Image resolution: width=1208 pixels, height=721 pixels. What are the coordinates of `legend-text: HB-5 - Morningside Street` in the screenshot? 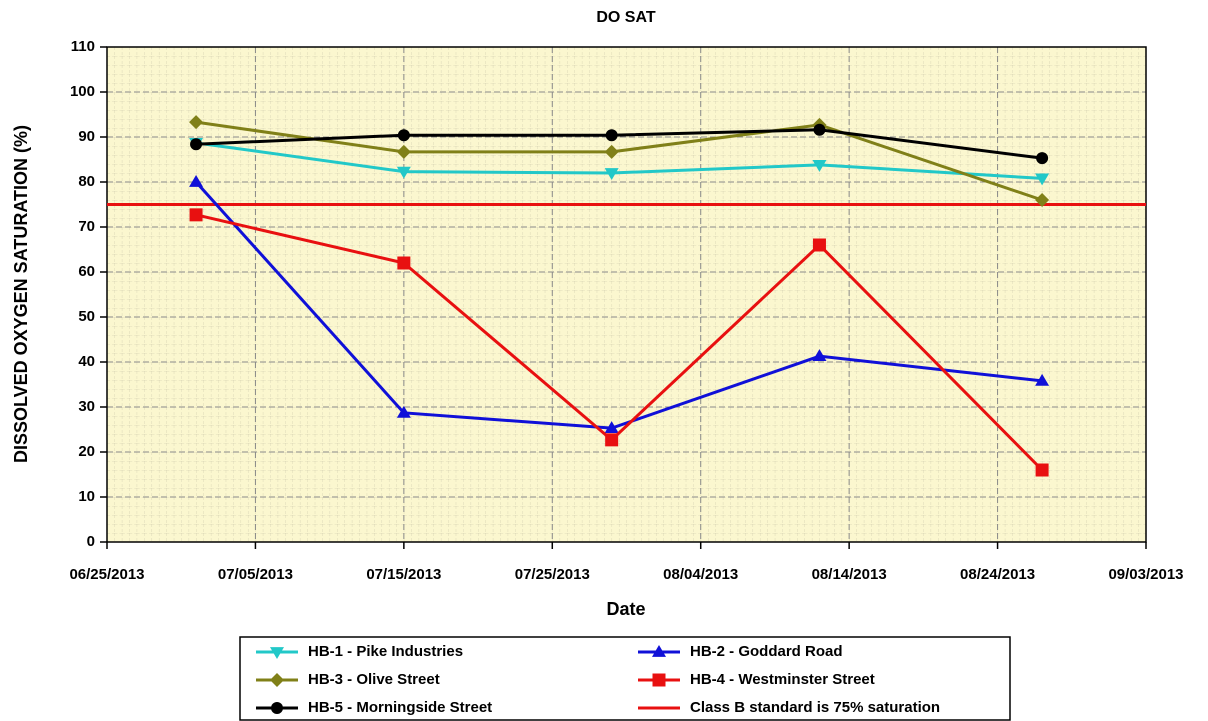 It's located at (400, 707).